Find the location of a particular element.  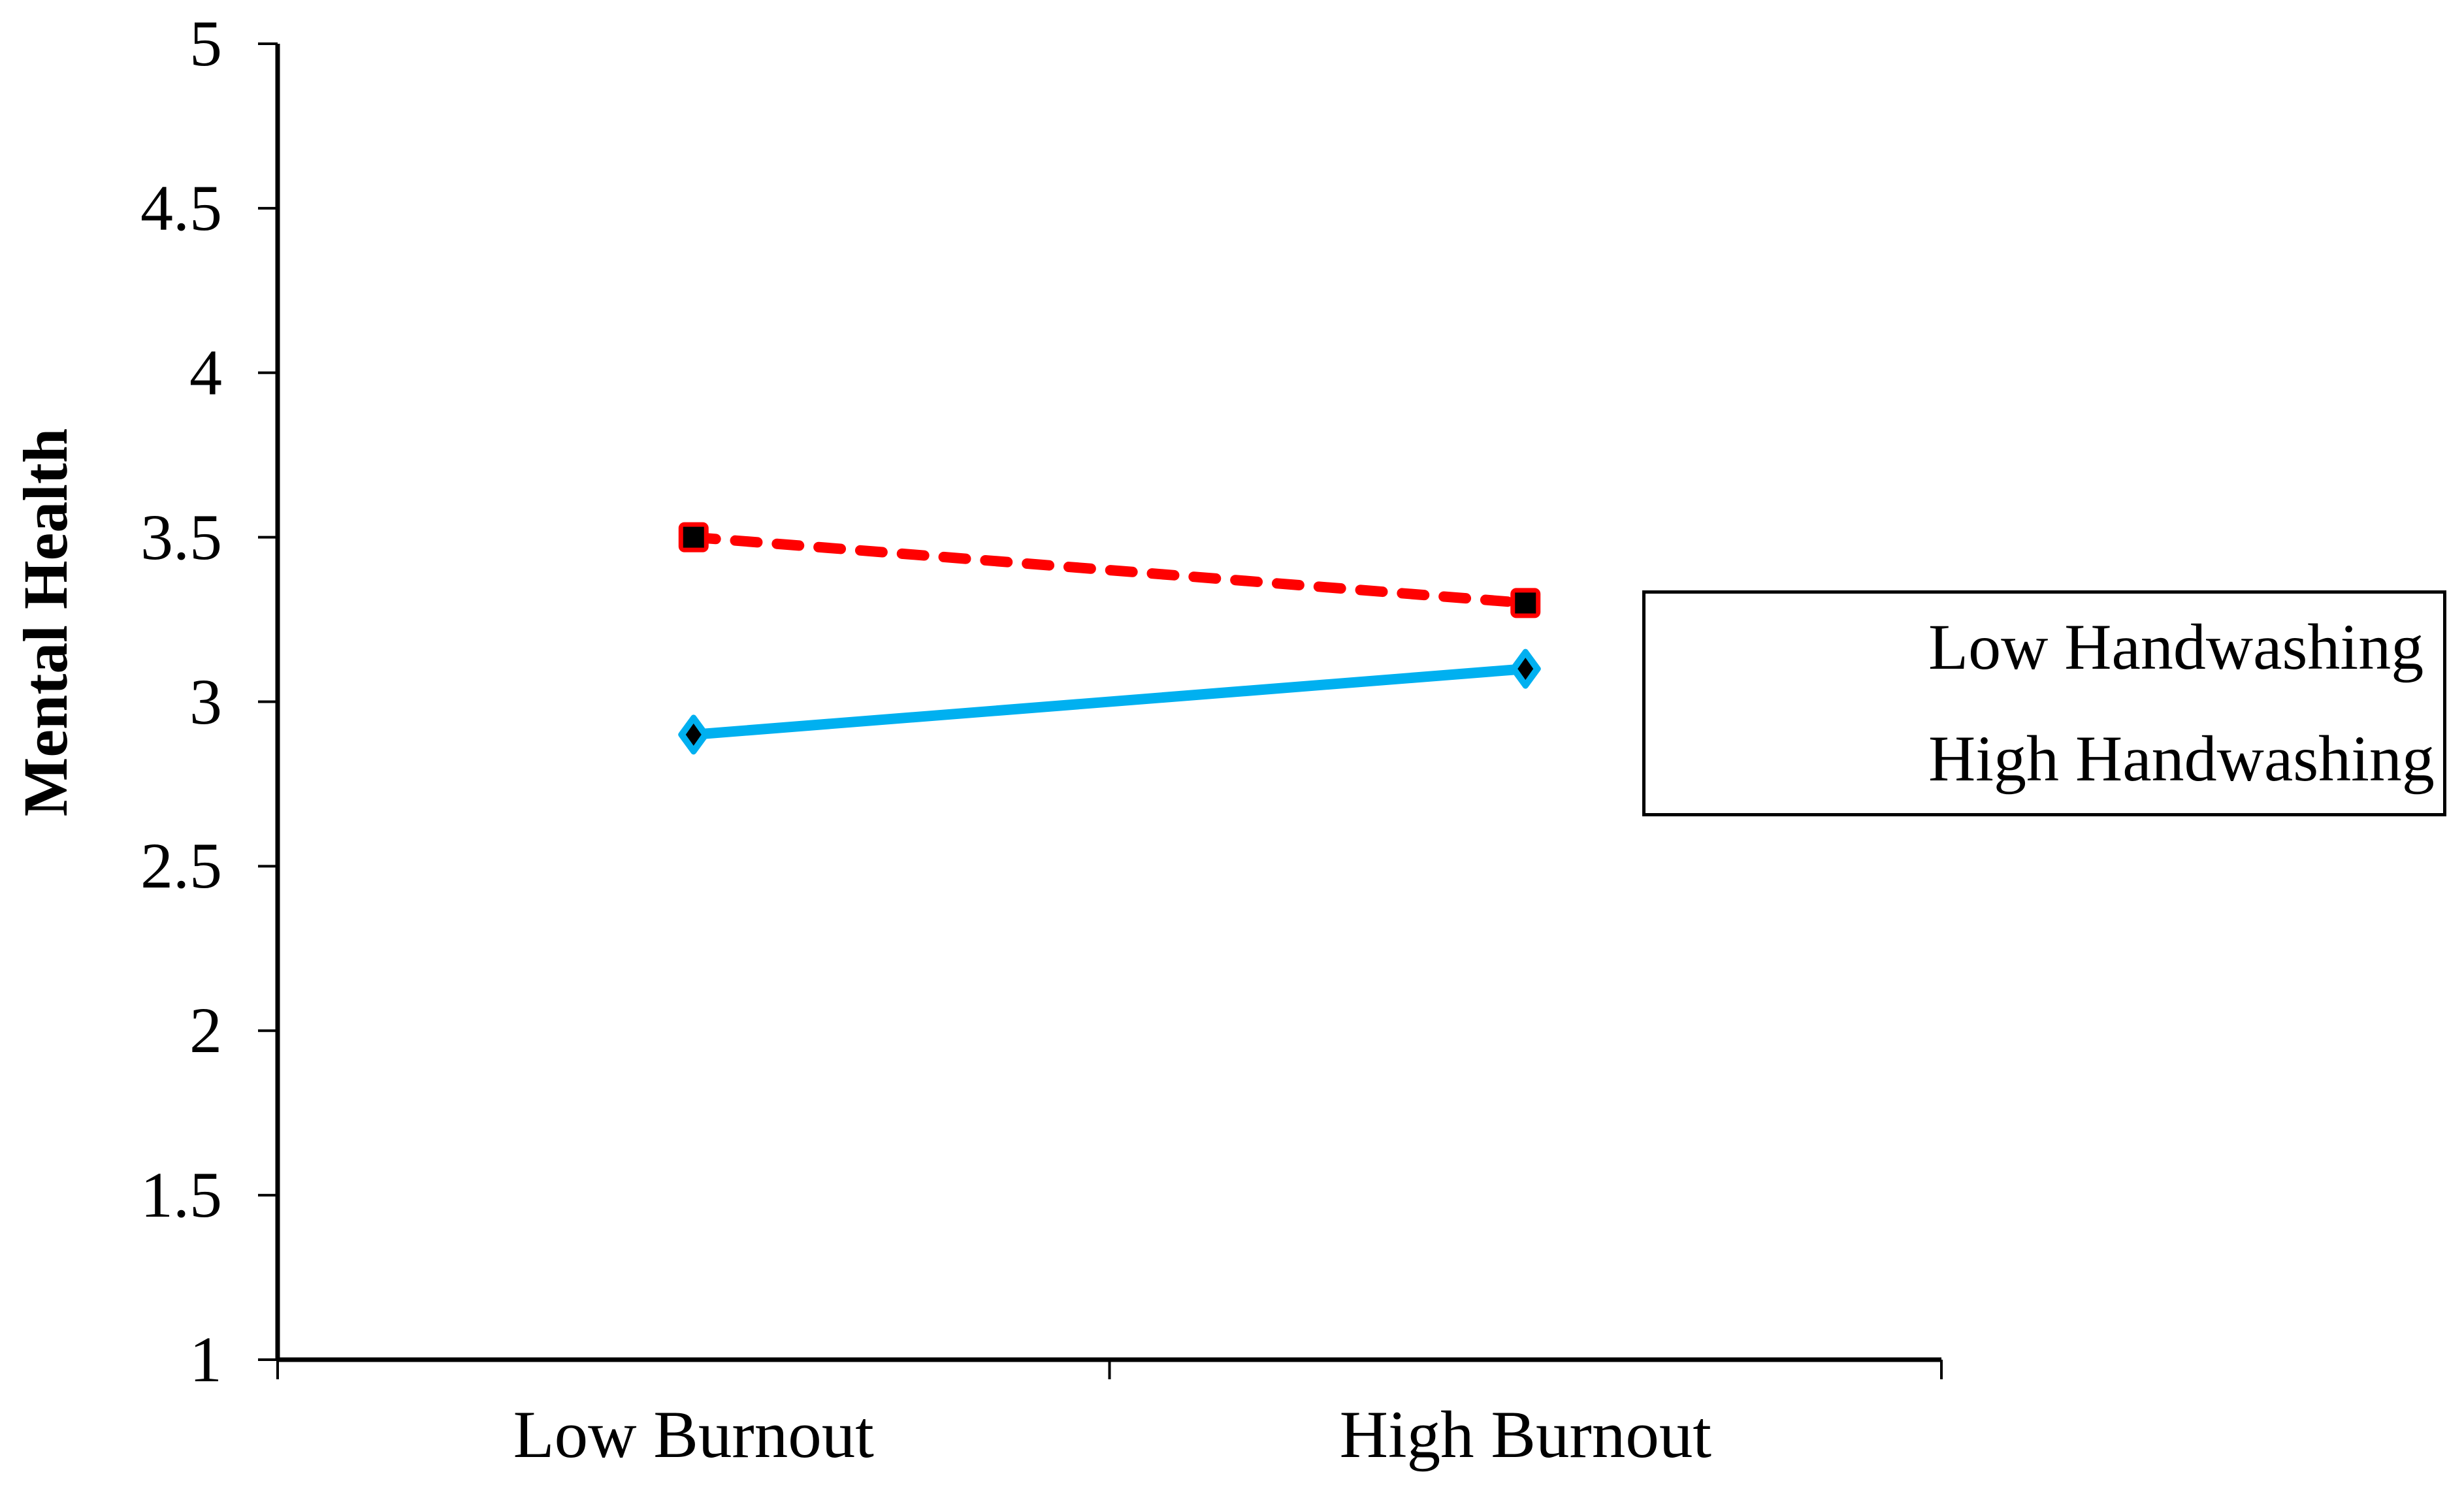

y-tick-label: 2.5 is located at coordinates (181, 866).